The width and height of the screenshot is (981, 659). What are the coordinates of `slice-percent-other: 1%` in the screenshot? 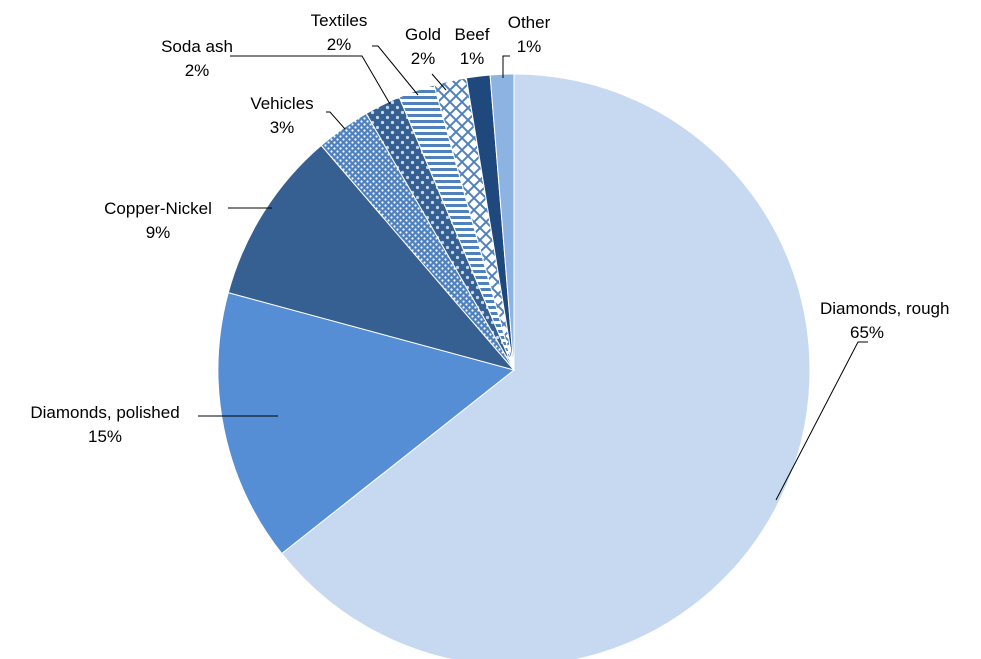 It's located at (529, 46).